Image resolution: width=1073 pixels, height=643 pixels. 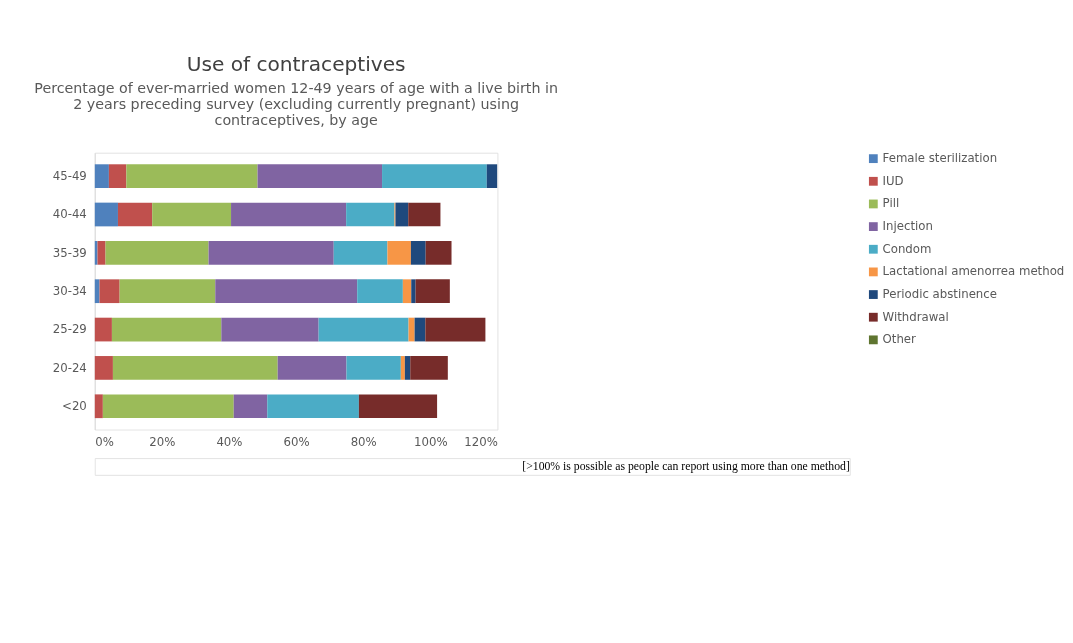 I want to click on x-tick-label: 40%, so click(x=229, y=441).